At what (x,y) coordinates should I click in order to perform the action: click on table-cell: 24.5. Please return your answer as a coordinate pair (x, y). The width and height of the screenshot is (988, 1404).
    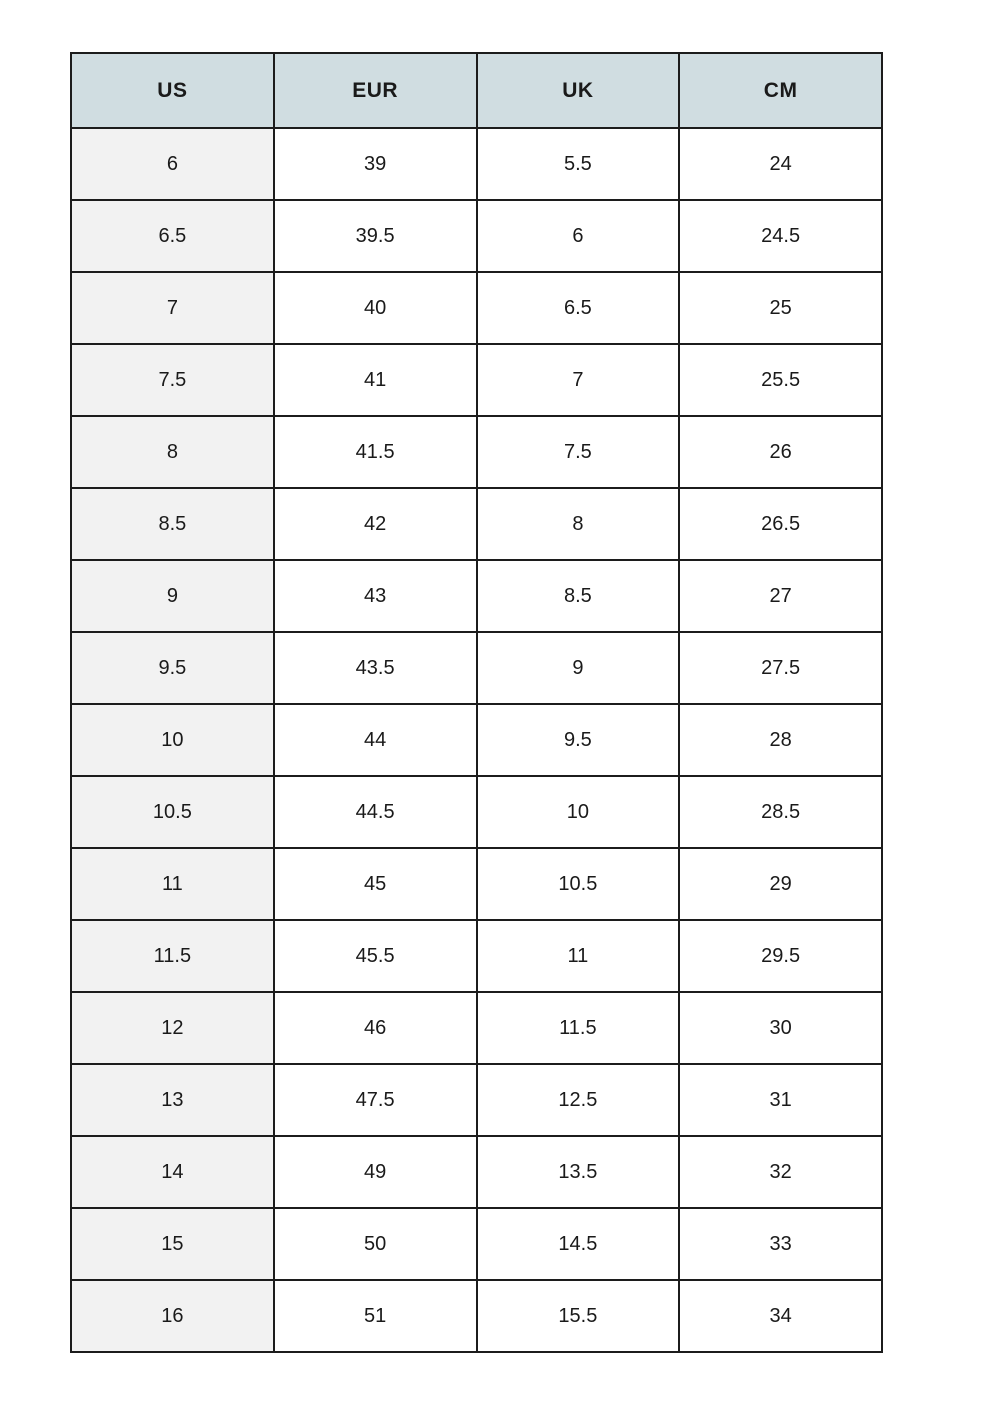
    Looking at the image, I should click on (780, 236).